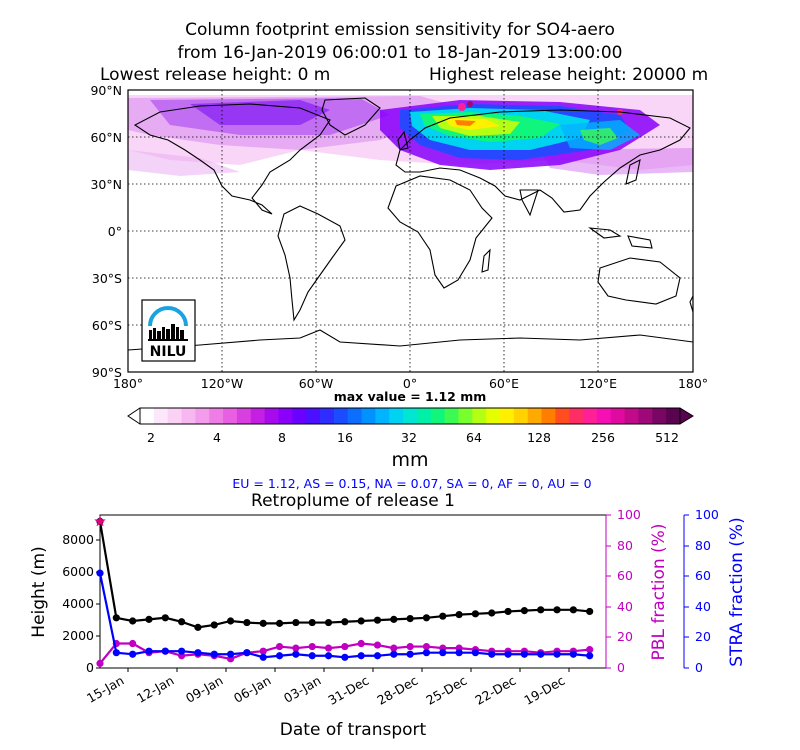 The image size is (800, 750). I want to click on highest-release-height: Highest release height: 20000 m, so click(569, 75).